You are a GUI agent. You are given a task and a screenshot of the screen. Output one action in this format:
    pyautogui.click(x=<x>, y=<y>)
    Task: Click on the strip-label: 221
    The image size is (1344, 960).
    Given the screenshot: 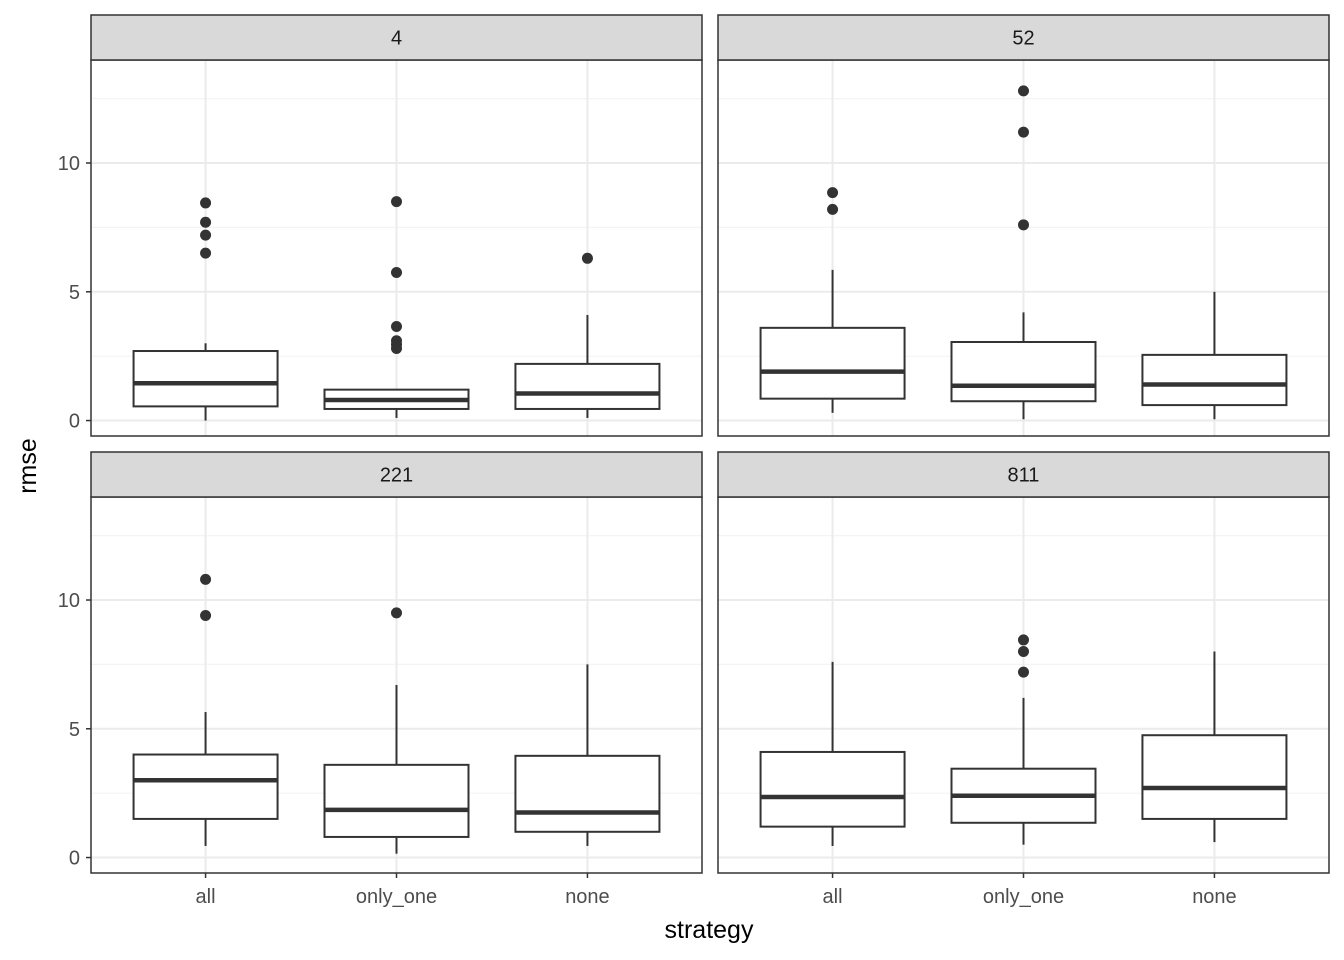 What is the action you would take?
    pyautogui.click(x=396, y=476)
    